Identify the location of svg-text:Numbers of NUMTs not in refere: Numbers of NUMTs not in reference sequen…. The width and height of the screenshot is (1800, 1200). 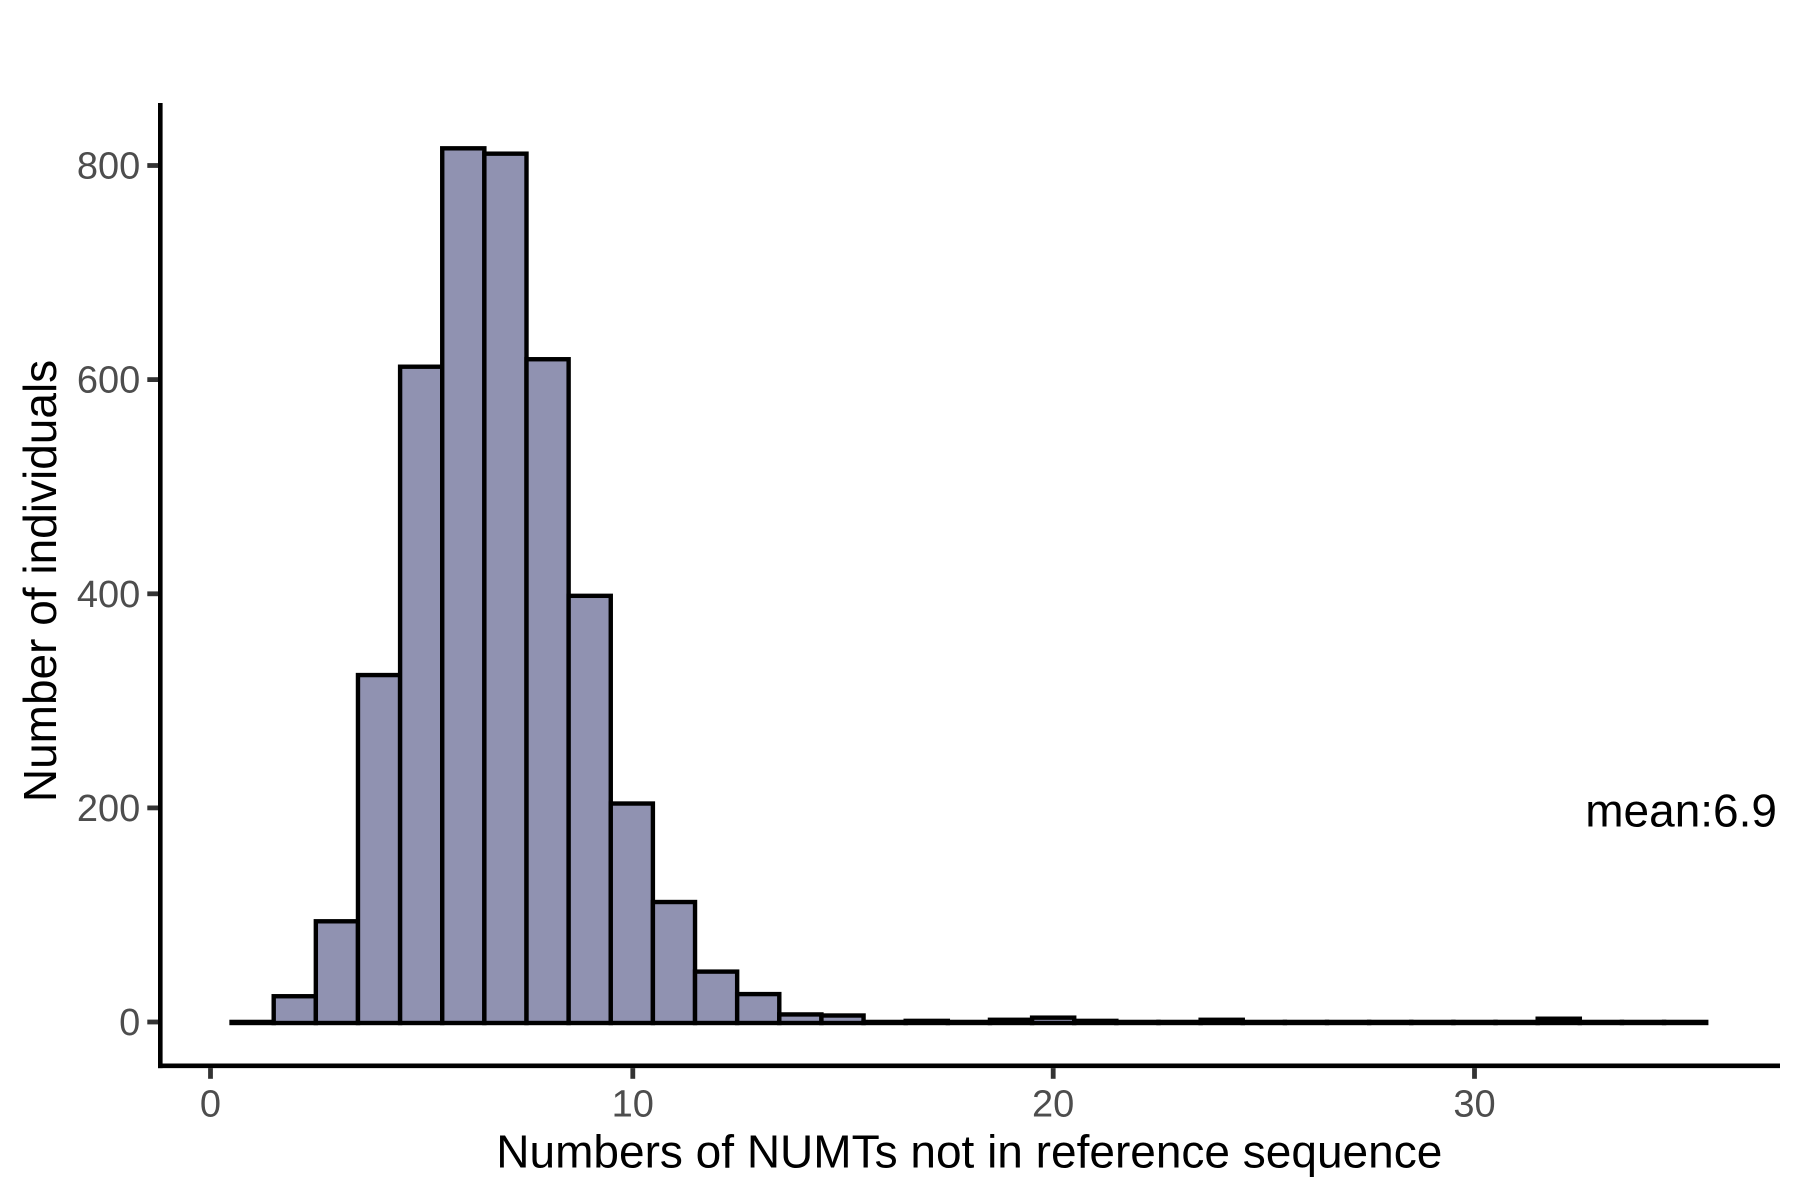
(969, 1151).